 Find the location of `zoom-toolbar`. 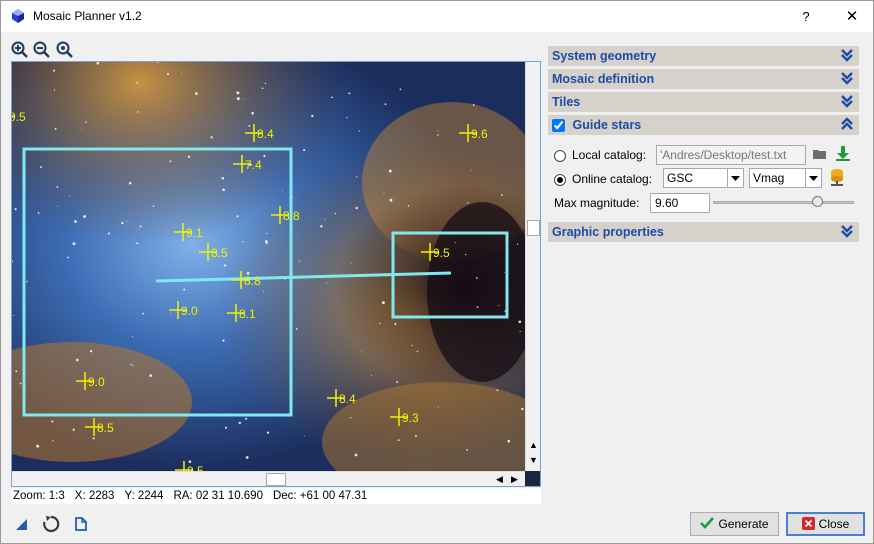

zoom-toolbar is located at coordinates (43, 50).